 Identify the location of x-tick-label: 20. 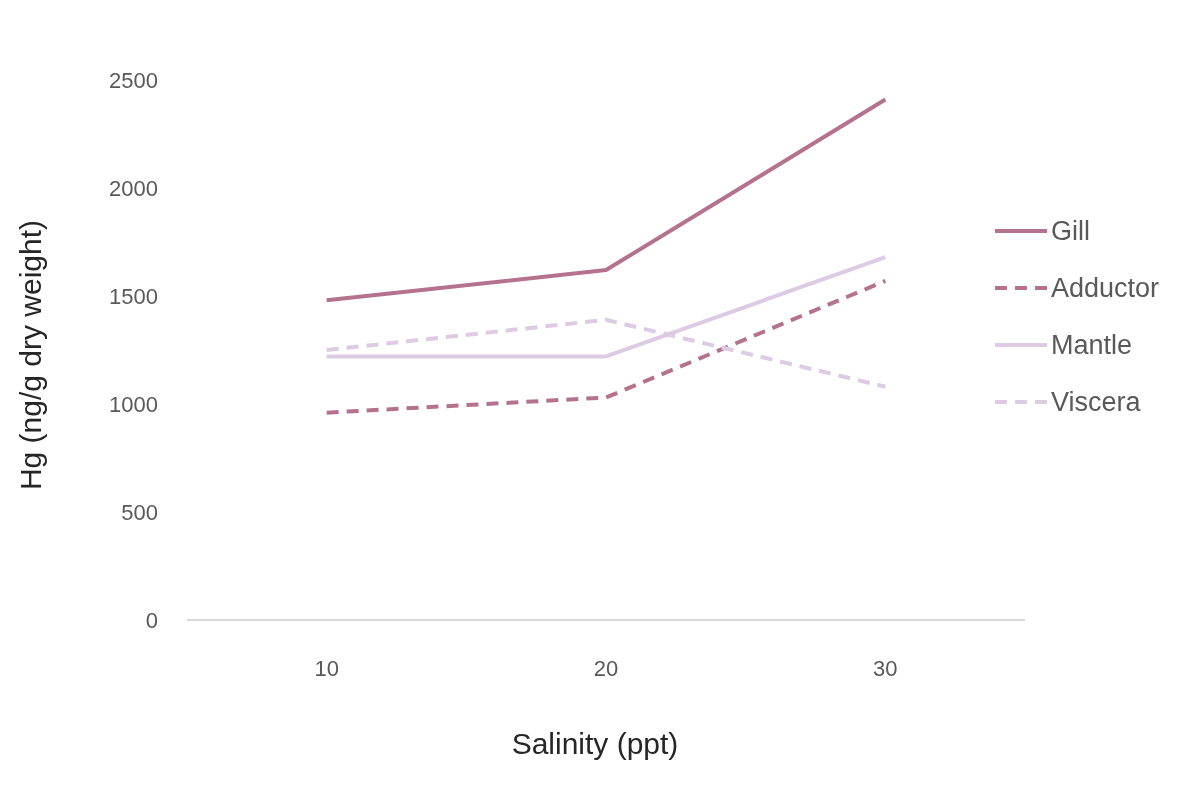
(606, 668).